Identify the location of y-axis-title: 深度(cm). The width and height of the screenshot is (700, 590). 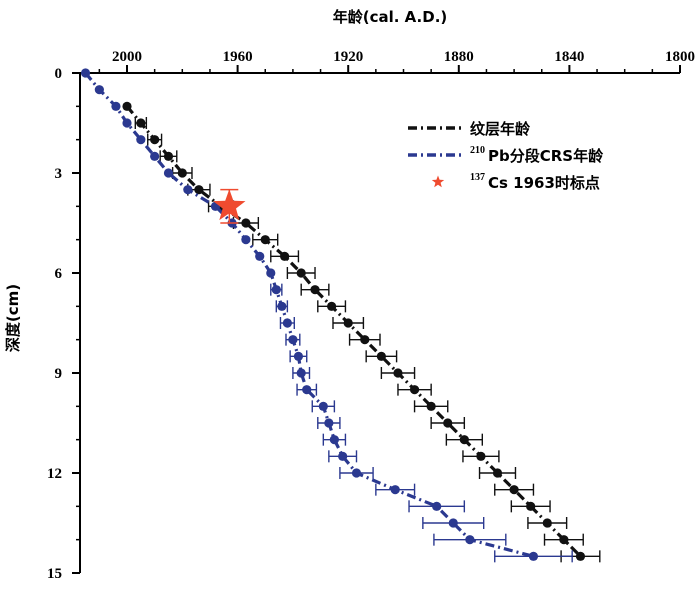
(13, 318).